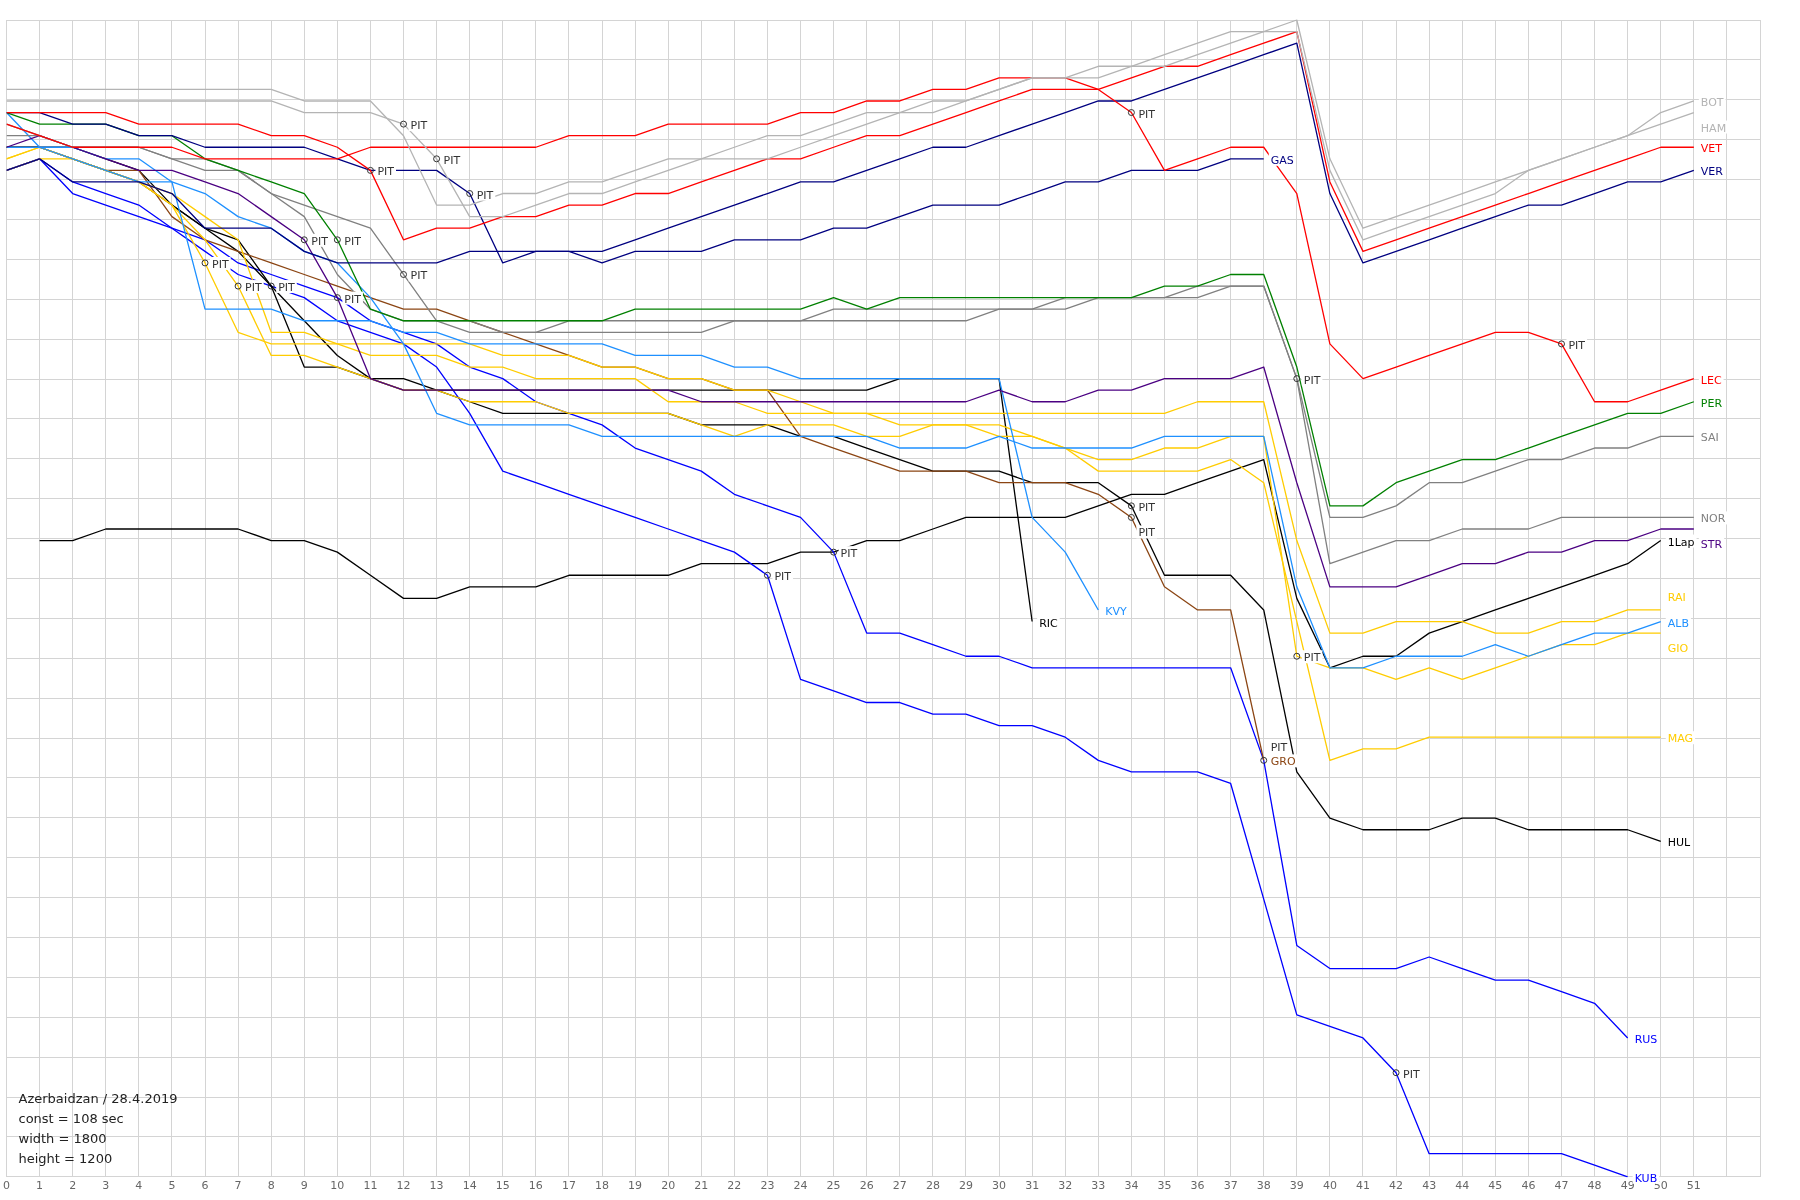  I want to click on x-tick-label: 17, so click(568, 1186).